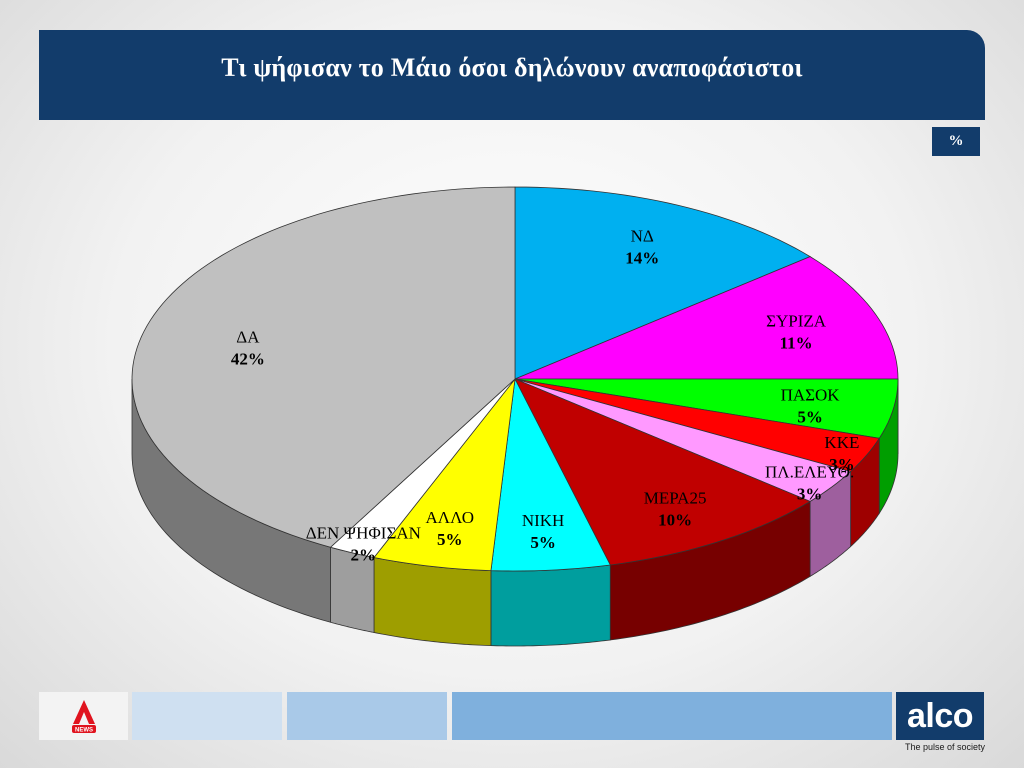 This screenshot has width=1024, height=768. I want to click on alco-logo: alco, so click(940, 716).